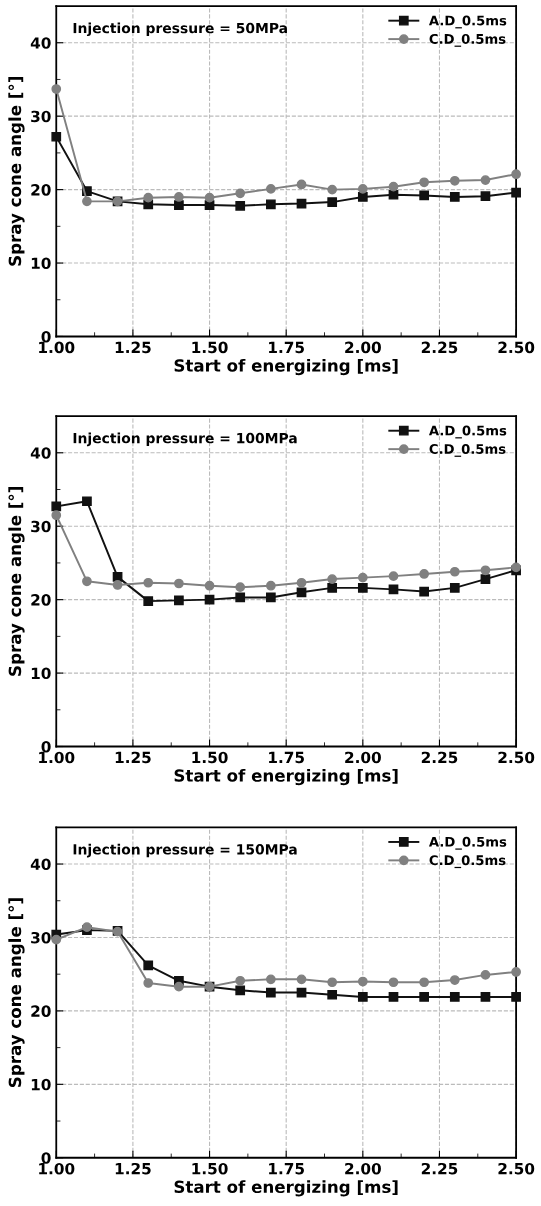 Image resolution: width=541 pixels, height=1206 pixels. Describe the element at coordinates (185, 850) in the screenshot. I see `annotation: Injection pressure = 150MPa` at that location.